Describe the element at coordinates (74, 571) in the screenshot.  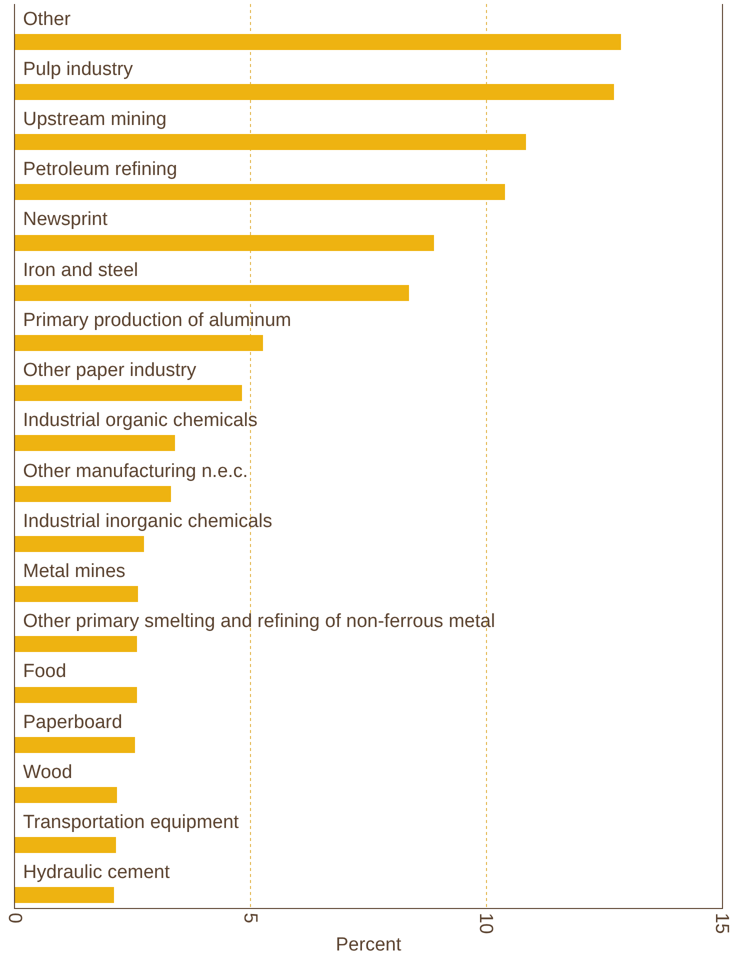
I see `y-tick-label: Metal mines` at that location.